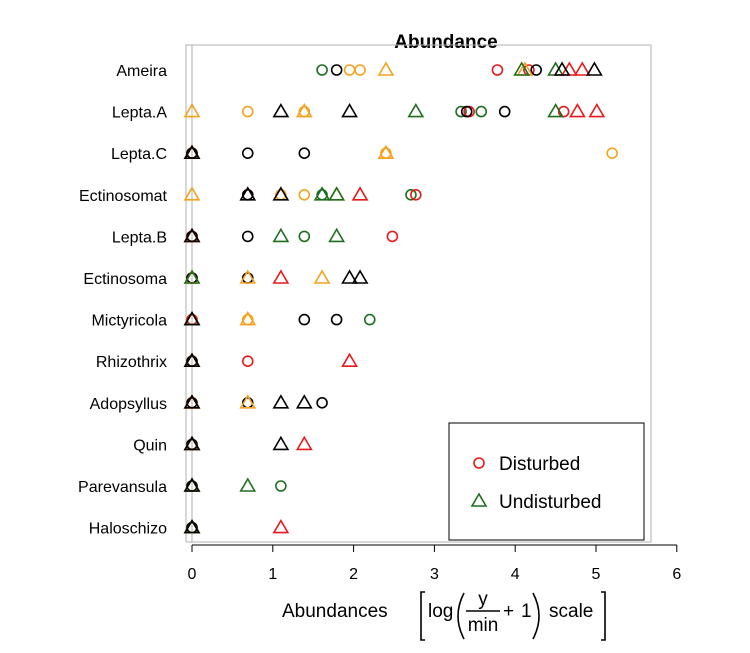 This screenshot has width=750, height=653. I want to click on data-point-triangle-orange-lepta-c, so click(386, 151).